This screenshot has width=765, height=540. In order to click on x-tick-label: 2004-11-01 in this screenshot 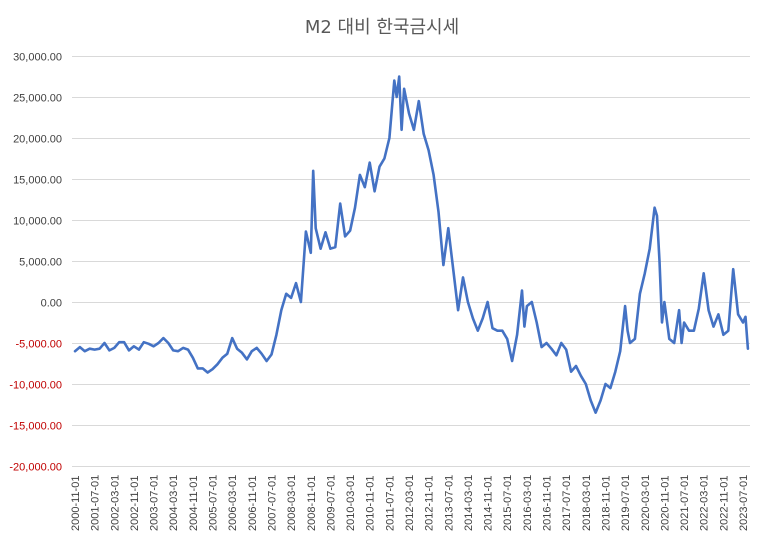, I will do `click(194, 503)`.